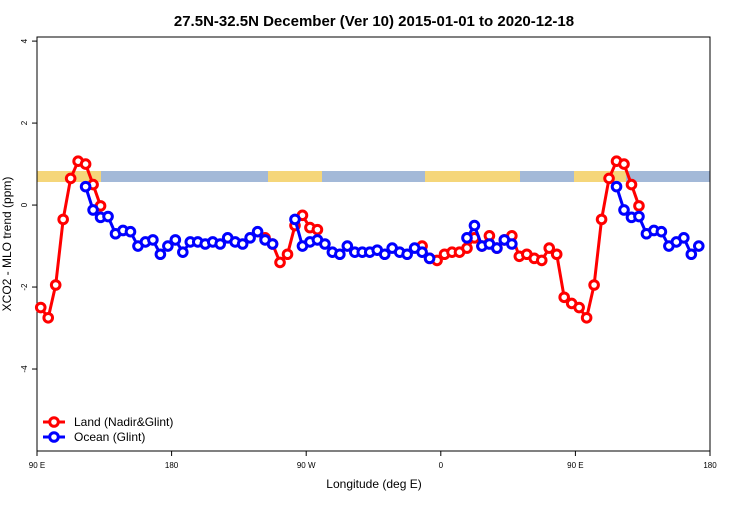  Describe the element at coordinates (24, 122) in the screenshot. I see `y-tick-label: 2` at that location.